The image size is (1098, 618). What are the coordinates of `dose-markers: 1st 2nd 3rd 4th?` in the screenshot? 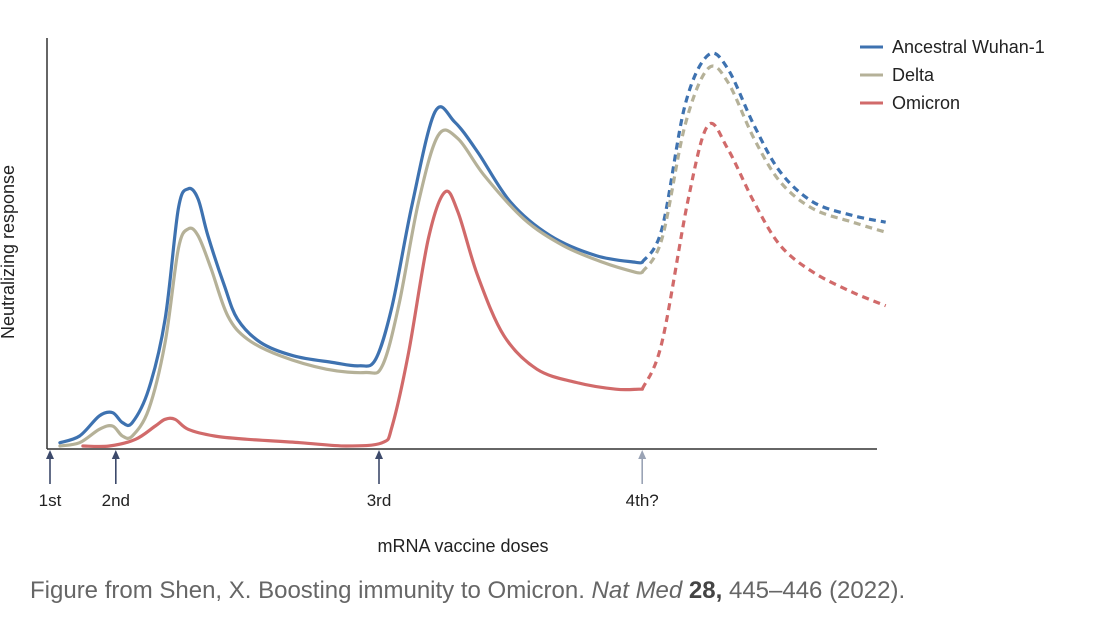 It's located at (349, 480).